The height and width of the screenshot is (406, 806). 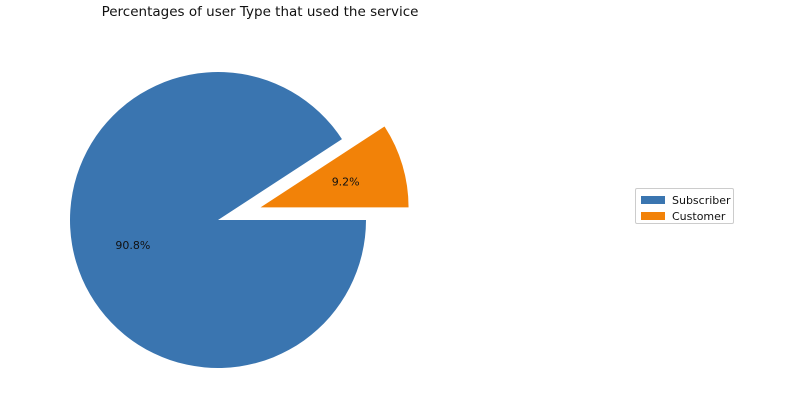 What do you see at coordinates (653, 216) in the screenshot?
I see `legend-swatch-customer` at bounding box center [653, 216].